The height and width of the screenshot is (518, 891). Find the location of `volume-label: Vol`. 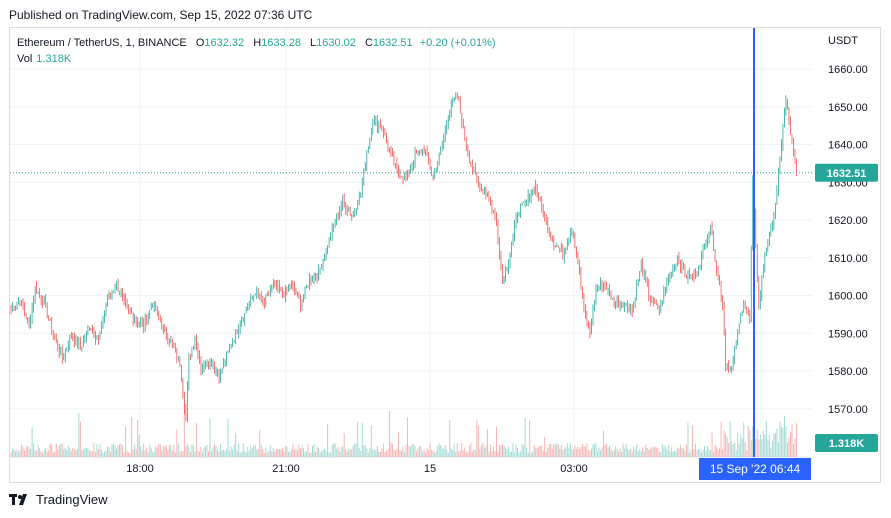

volume-label: Vol is located at coordinates (25, 59).